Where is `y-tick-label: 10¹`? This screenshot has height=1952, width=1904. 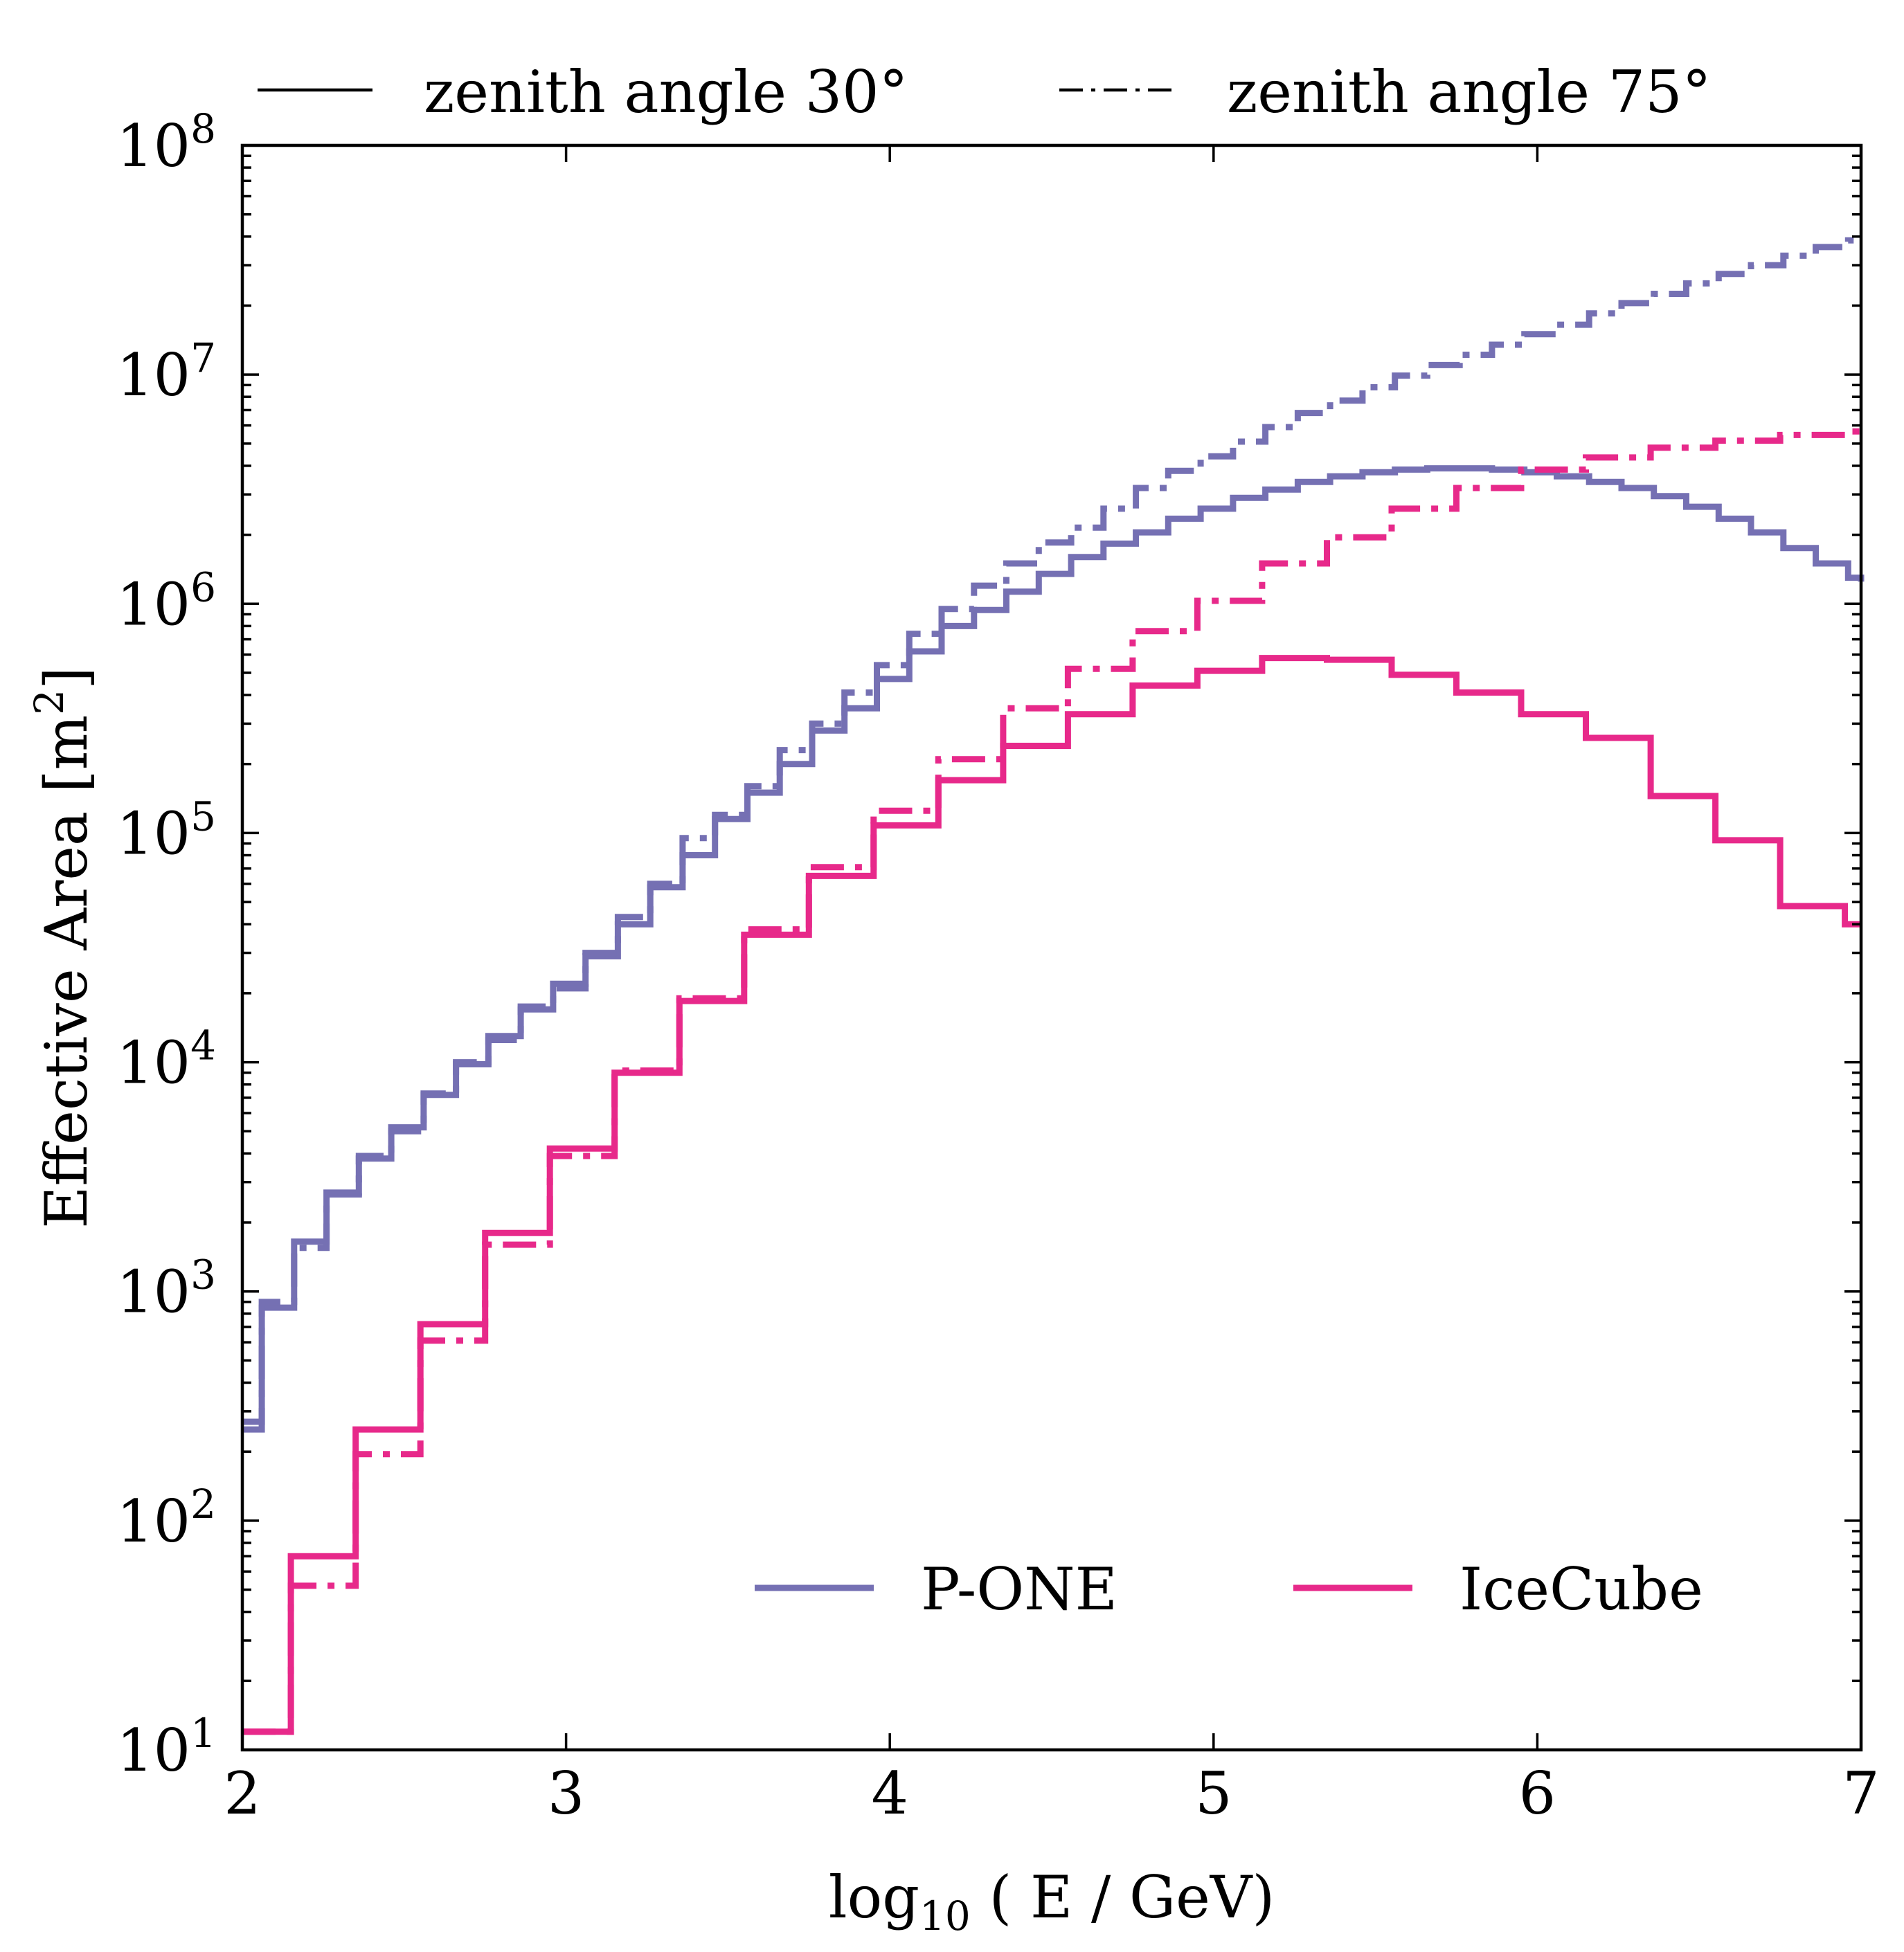
y-tick-label: 10¹ is located at coordinates (166, 1747).